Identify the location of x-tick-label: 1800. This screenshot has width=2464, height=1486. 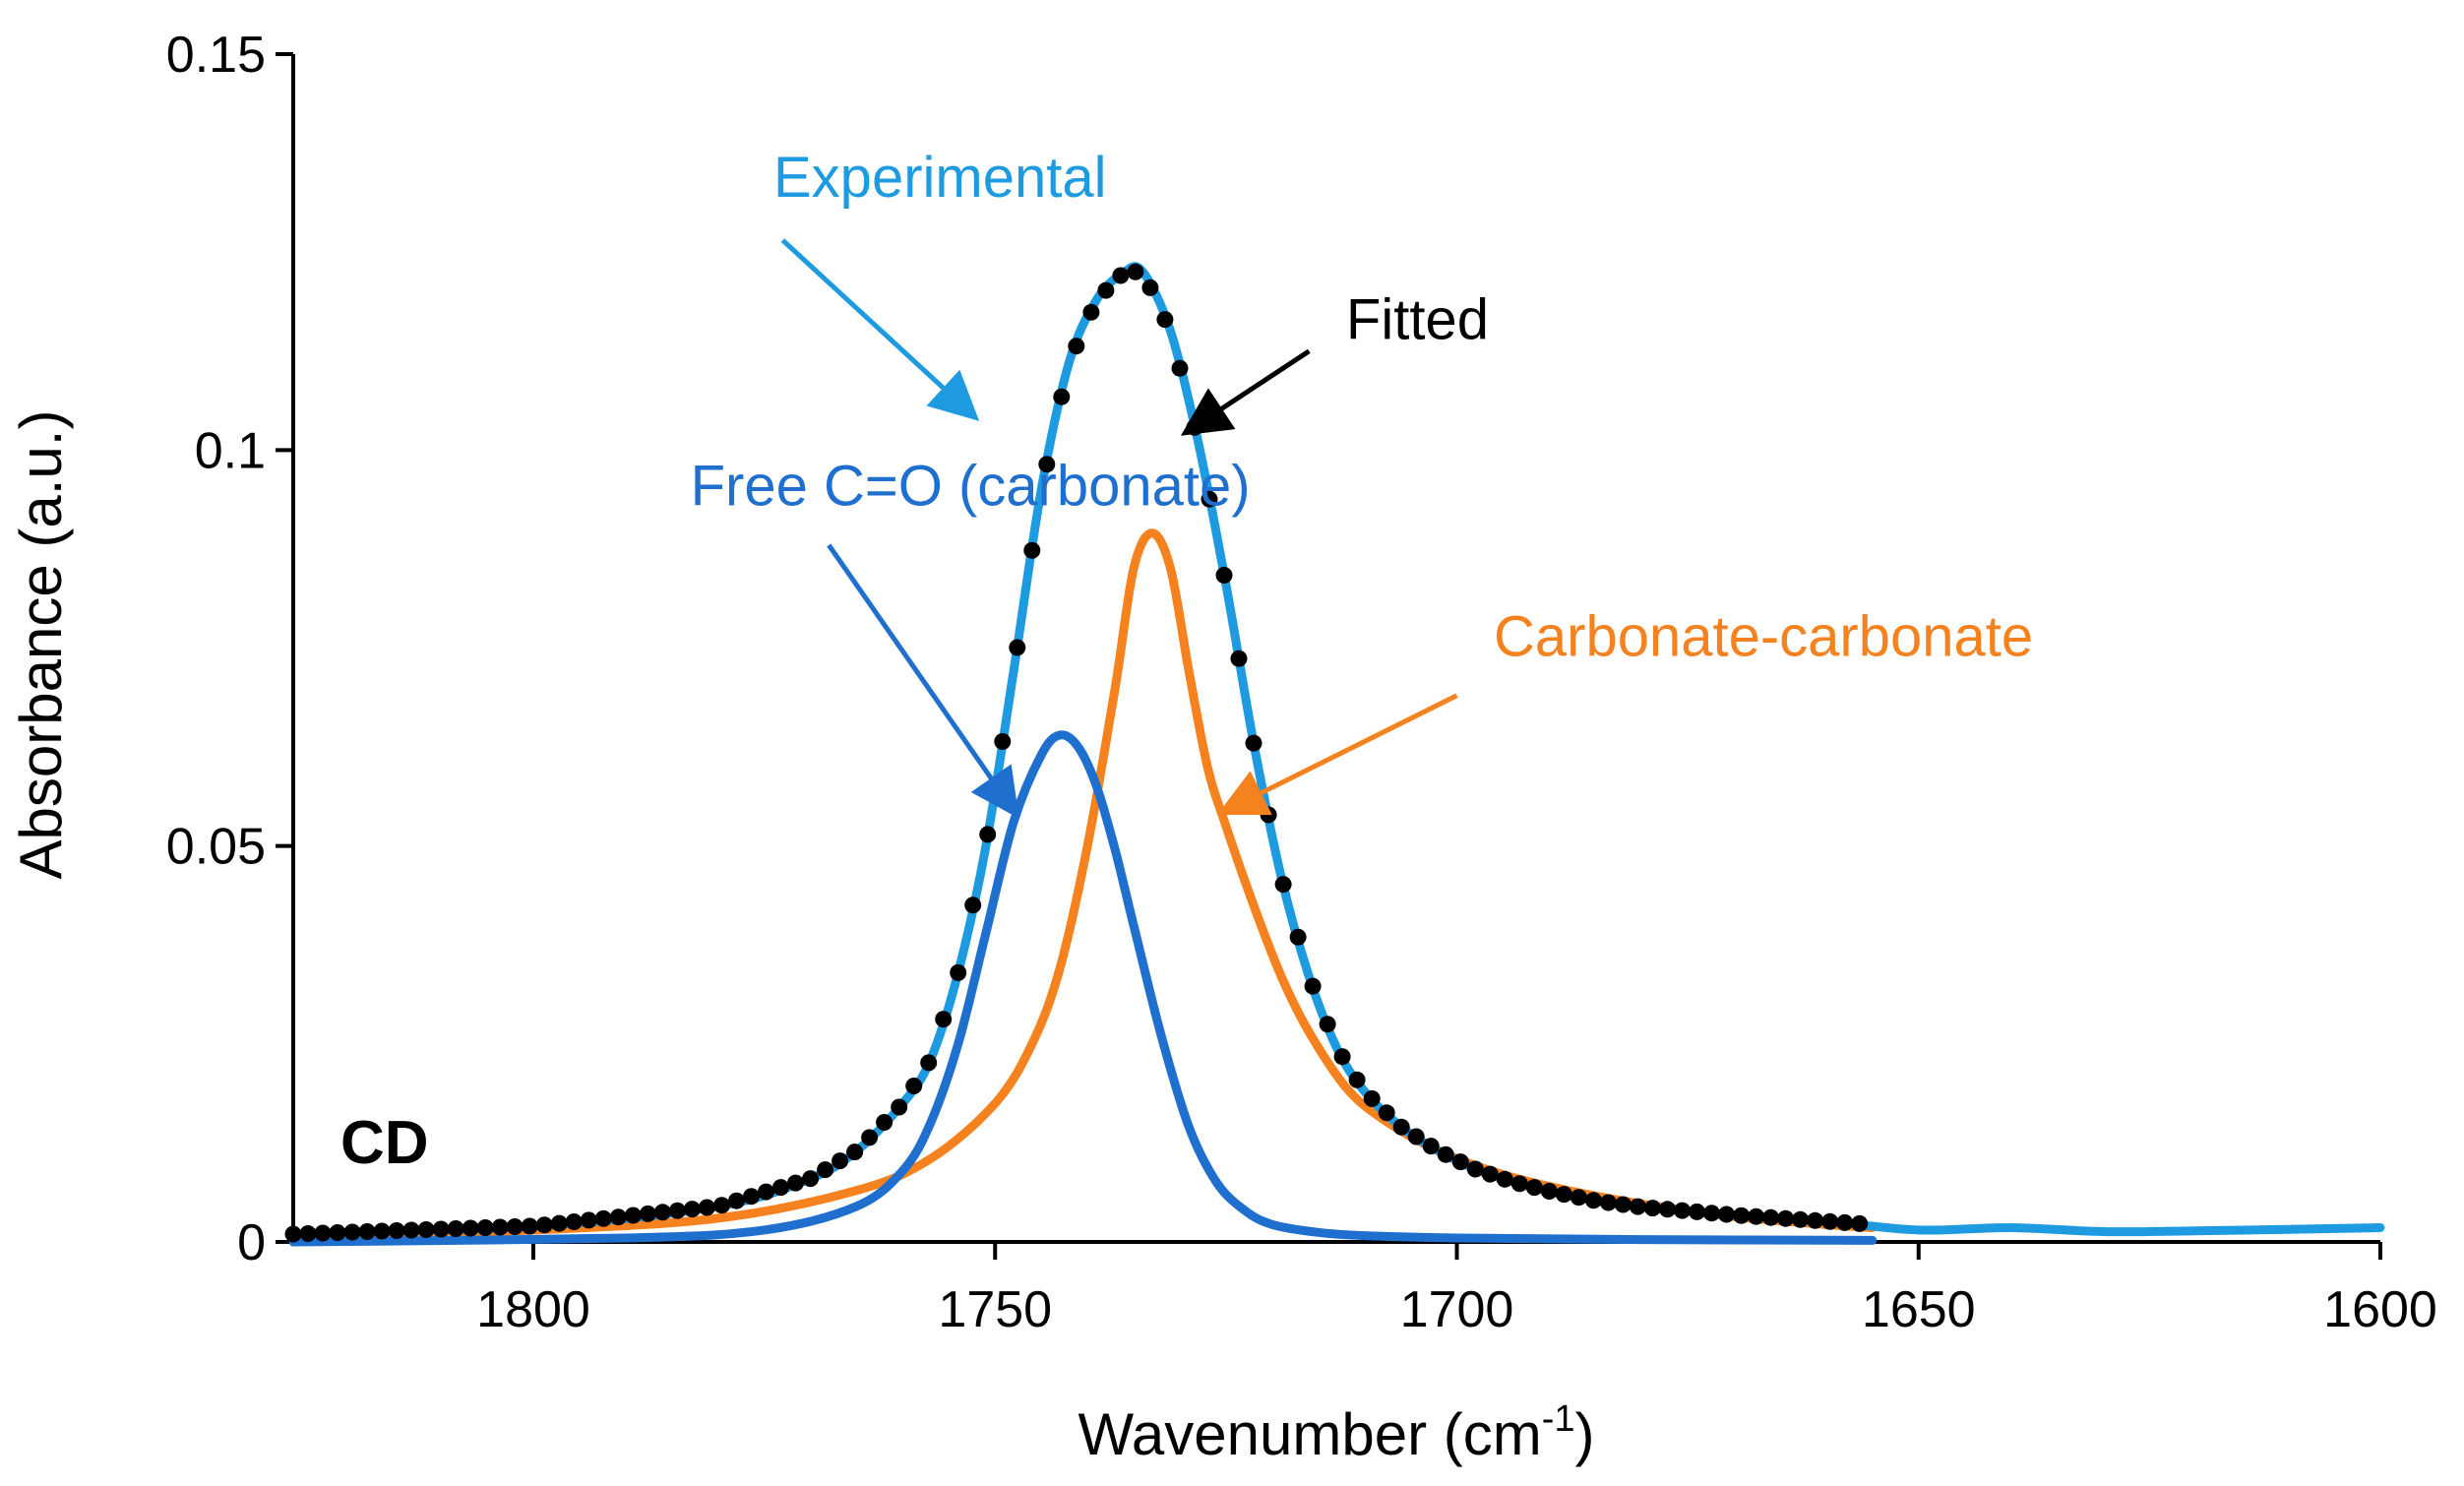
(533, 1310).